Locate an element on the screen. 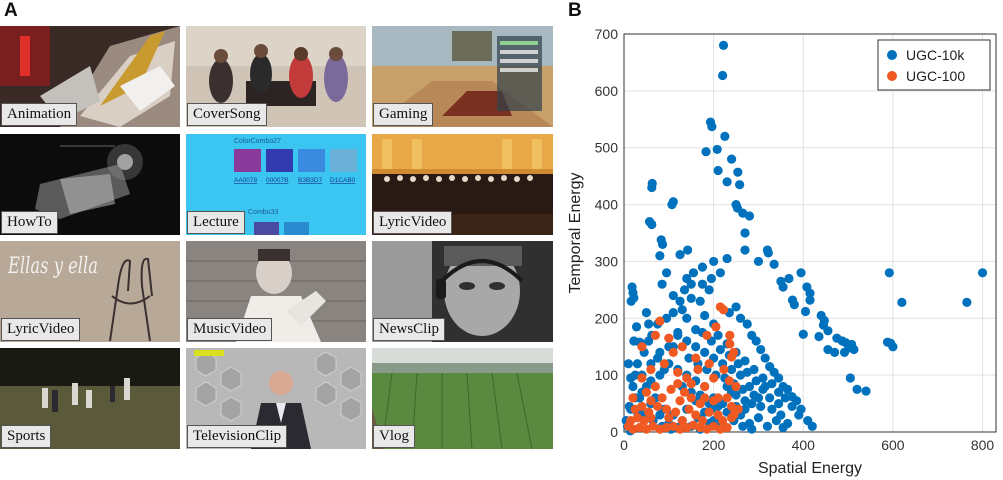 Image resolution: width=1003 pixels, height=480 pixels. panel-b-letter: B is located at coordinates (575, 10).